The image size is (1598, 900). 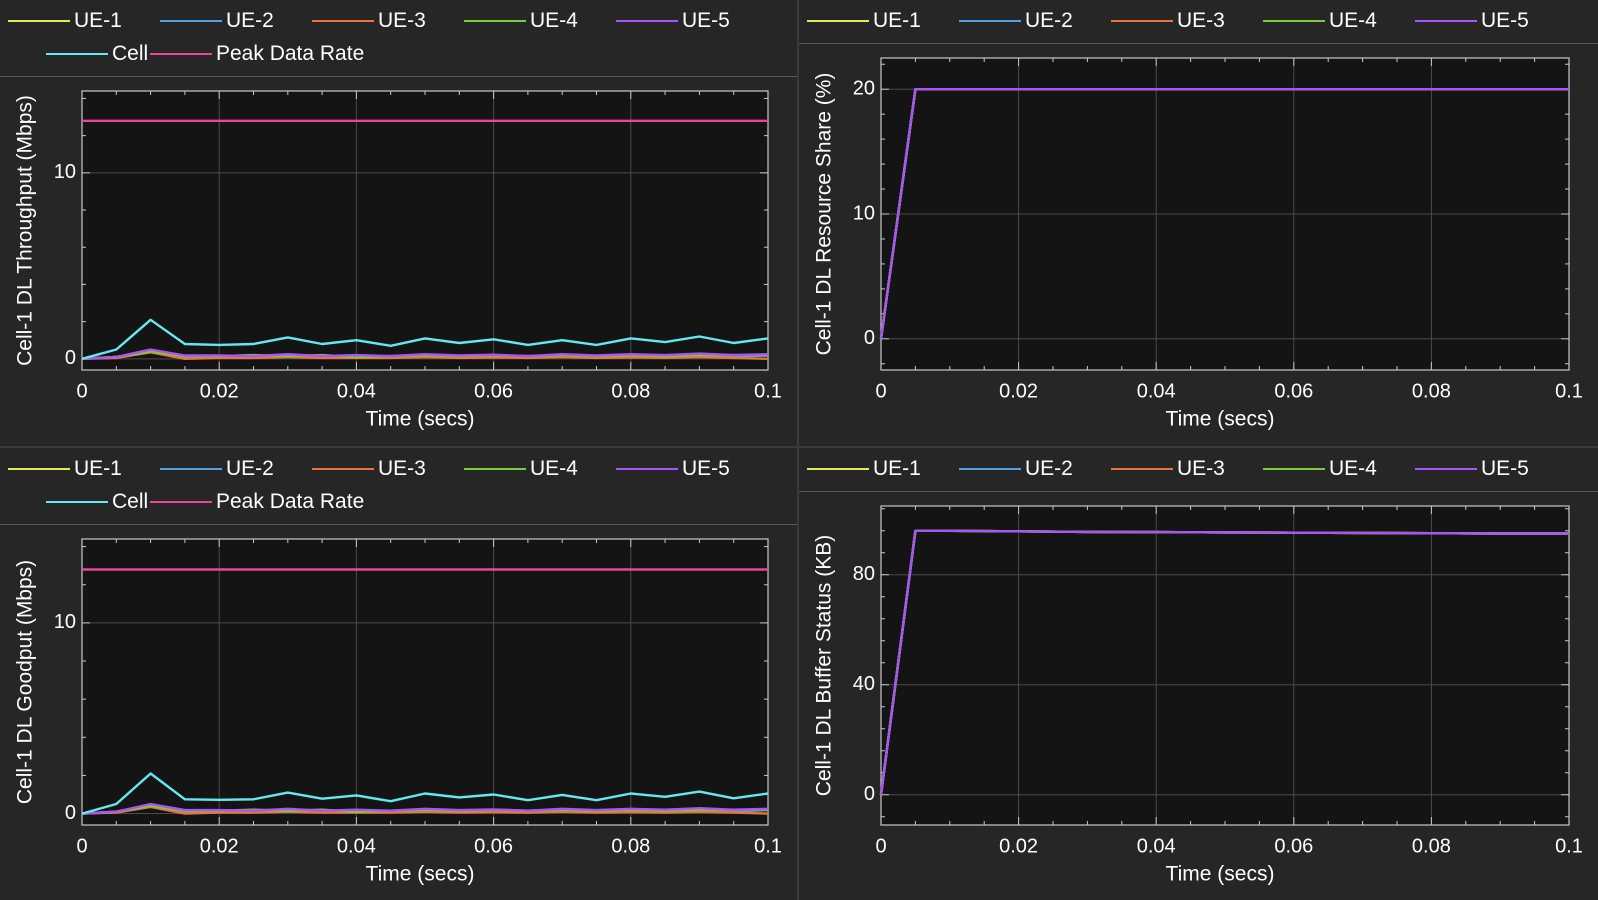 What do you see at coordinates (25, 682) in the screenshot?
I see `y-axis-title: Cell-1 DL Goodput (Mbps)` at bounding box center [25, 682].